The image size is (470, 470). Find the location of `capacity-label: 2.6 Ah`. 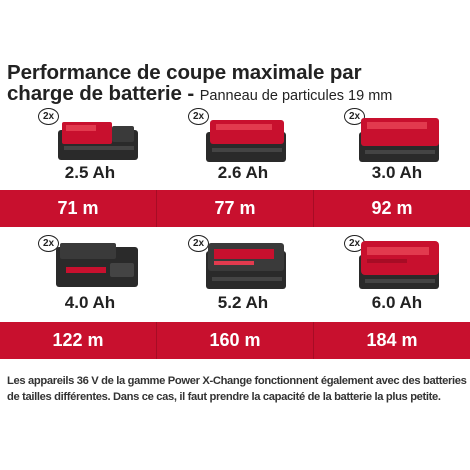

capacity-label: 2.6 Ah is located at coordinates (243, 172).